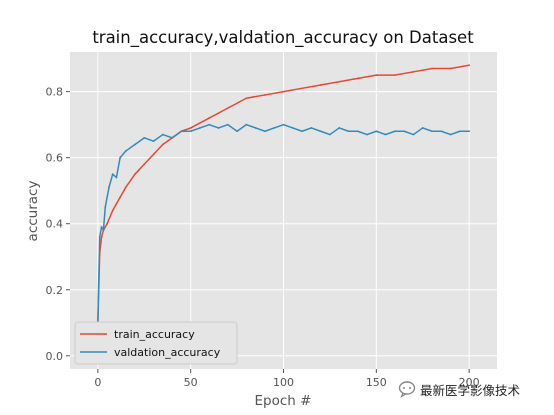 This screenshot has width=554, height=415. Describe the element at coordinates (167, 352) in the screenshot. I see `legend-label-valdation-accuracy: valdation_accuracy` at that location.